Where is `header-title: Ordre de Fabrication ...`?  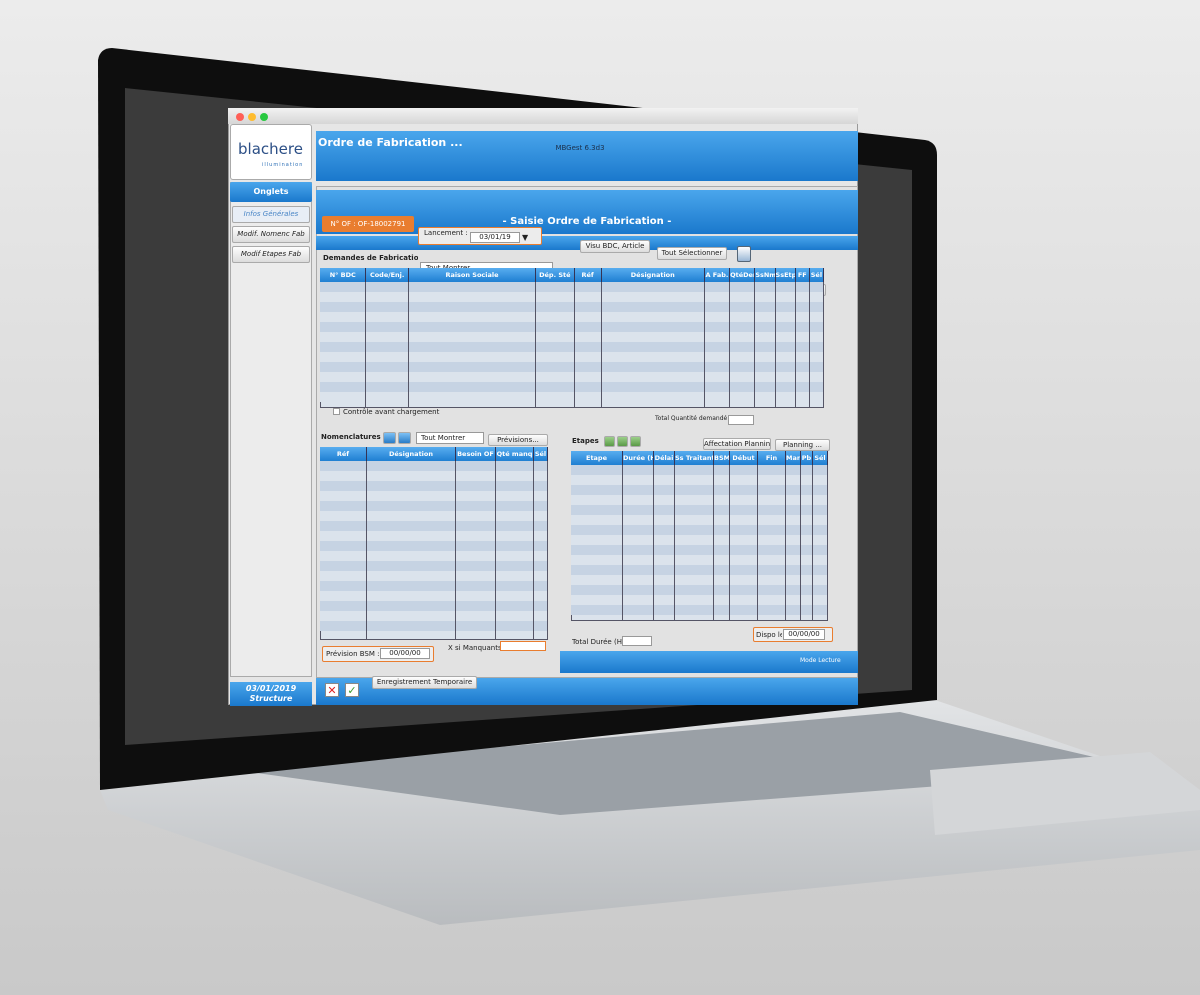 header-title: Ordre de Fabrication ... is located at coordinates (390, 142).